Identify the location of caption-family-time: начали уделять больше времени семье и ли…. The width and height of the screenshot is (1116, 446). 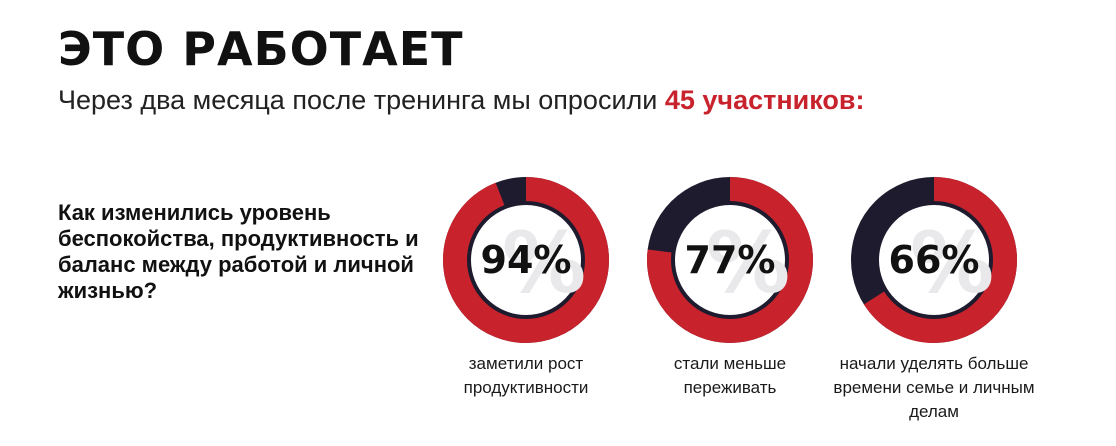
(934, 387).